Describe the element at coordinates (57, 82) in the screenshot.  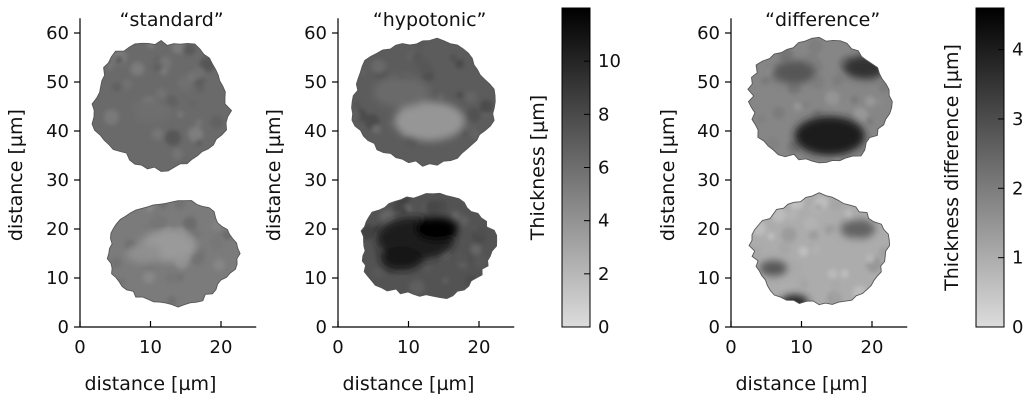
I see `y-tick-label: 50` at that location.